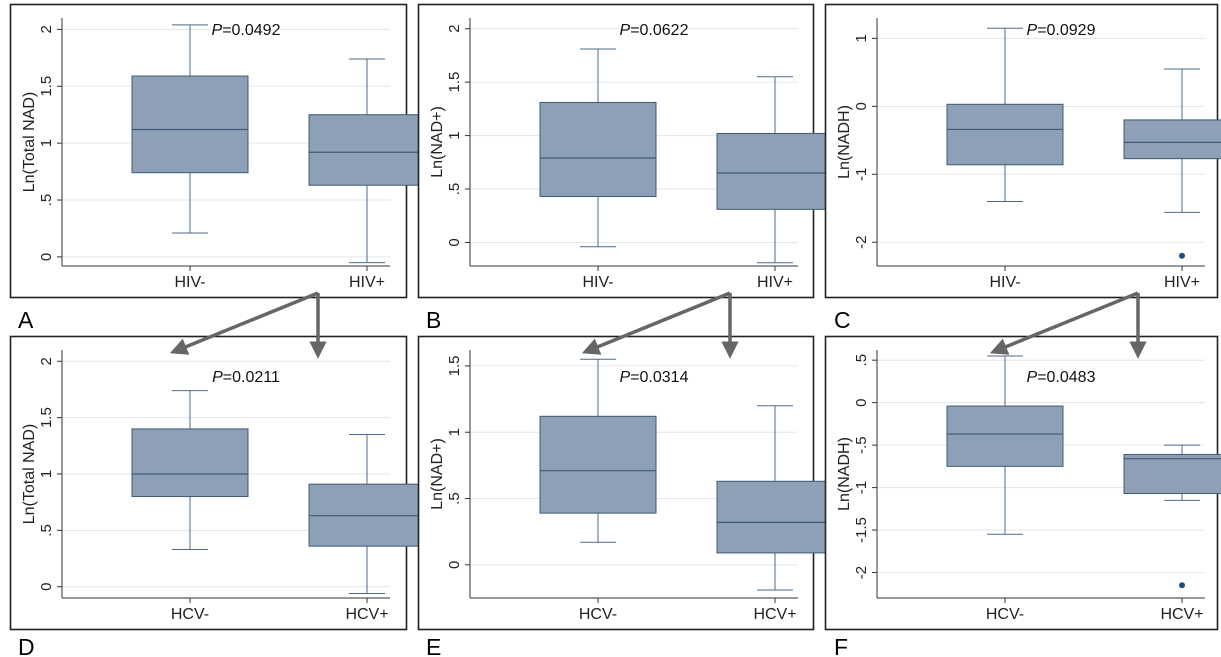  Describe the element at coordinates (437, 142) in the screenshot. I see `y-axis-label: Ln(NAD+)` at that location.